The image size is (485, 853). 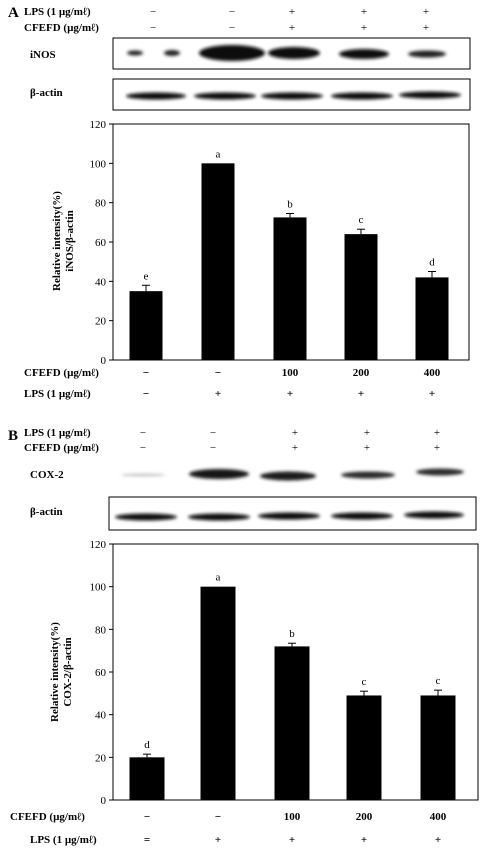 I want to click on blot-label-actin-a: β-actin, so click(x=46, y=93).